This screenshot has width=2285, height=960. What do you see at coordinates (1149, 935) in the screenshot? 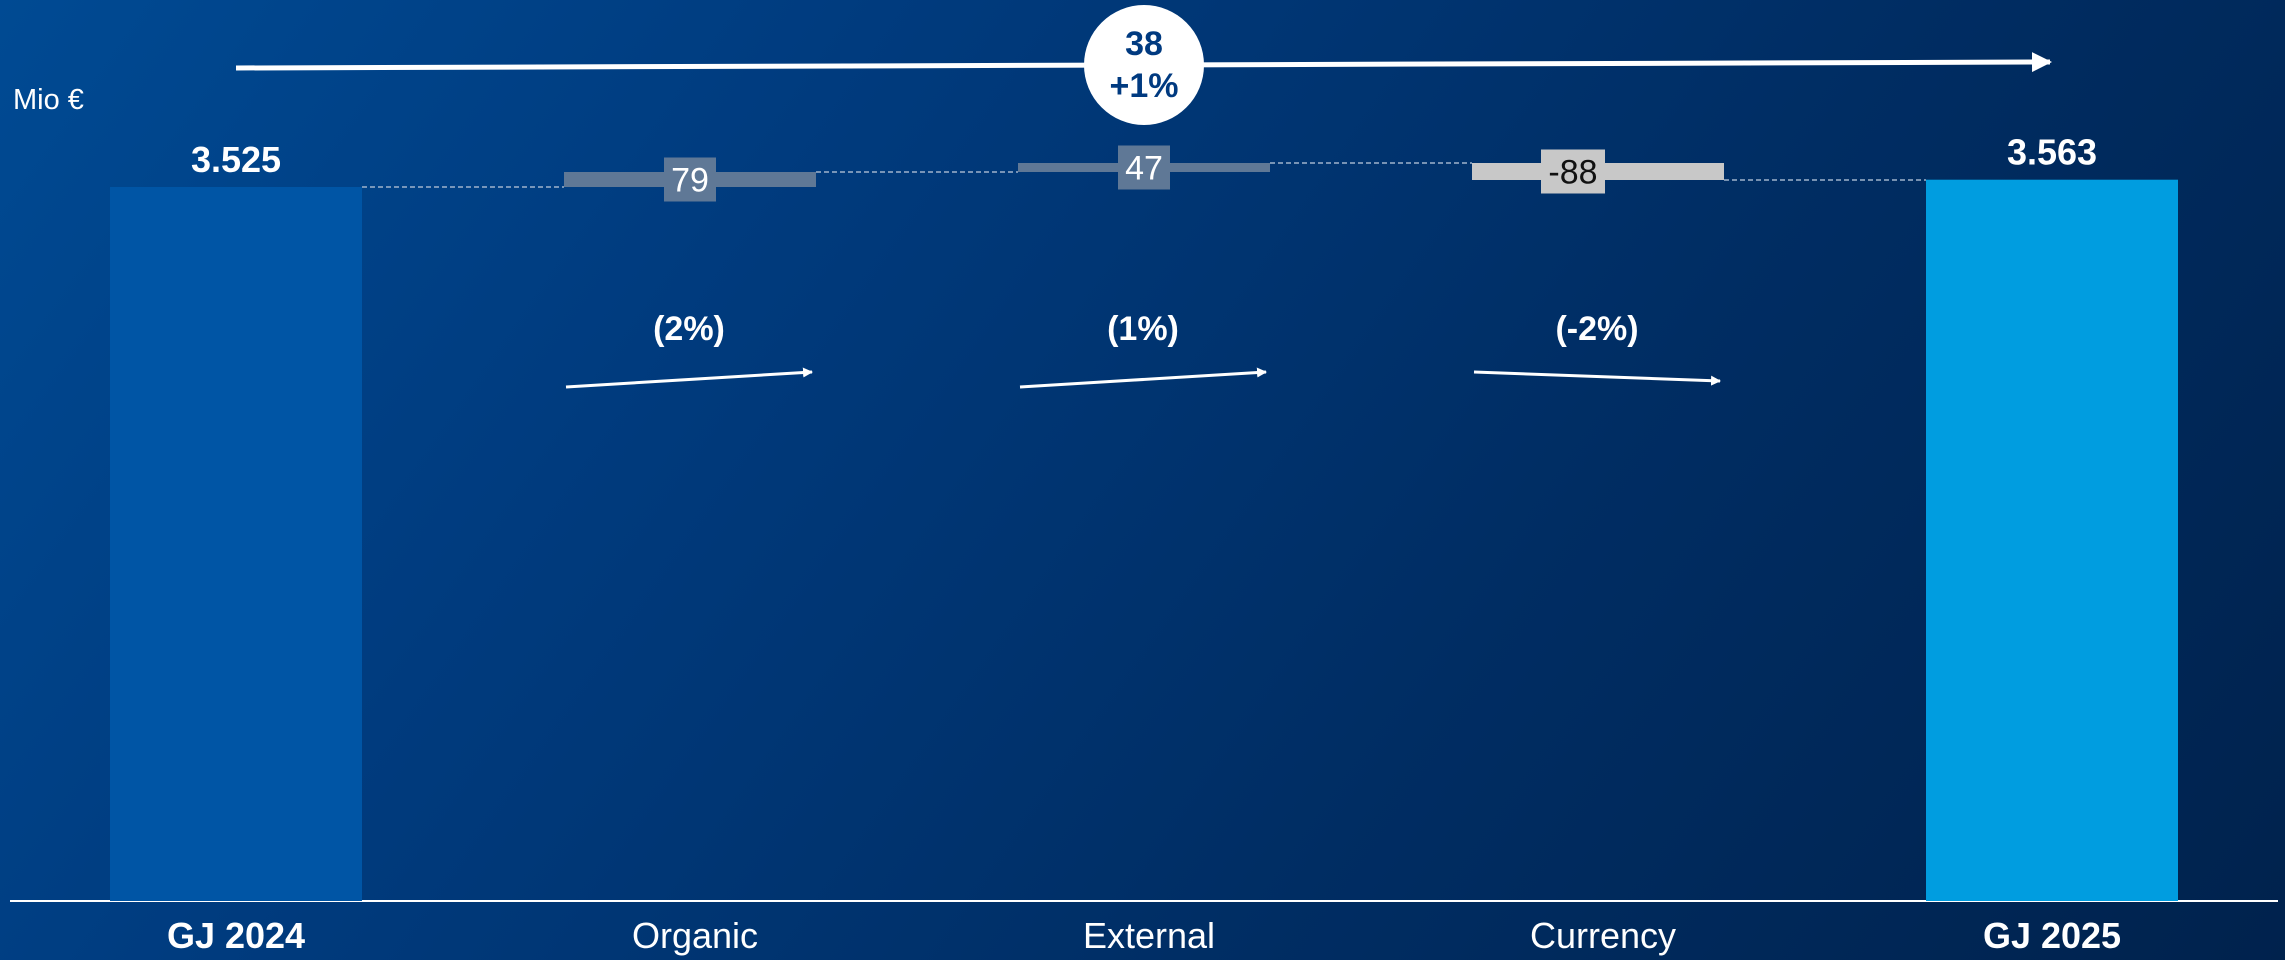
I see `category-label-2: External` at bounding box center [1149, 935].